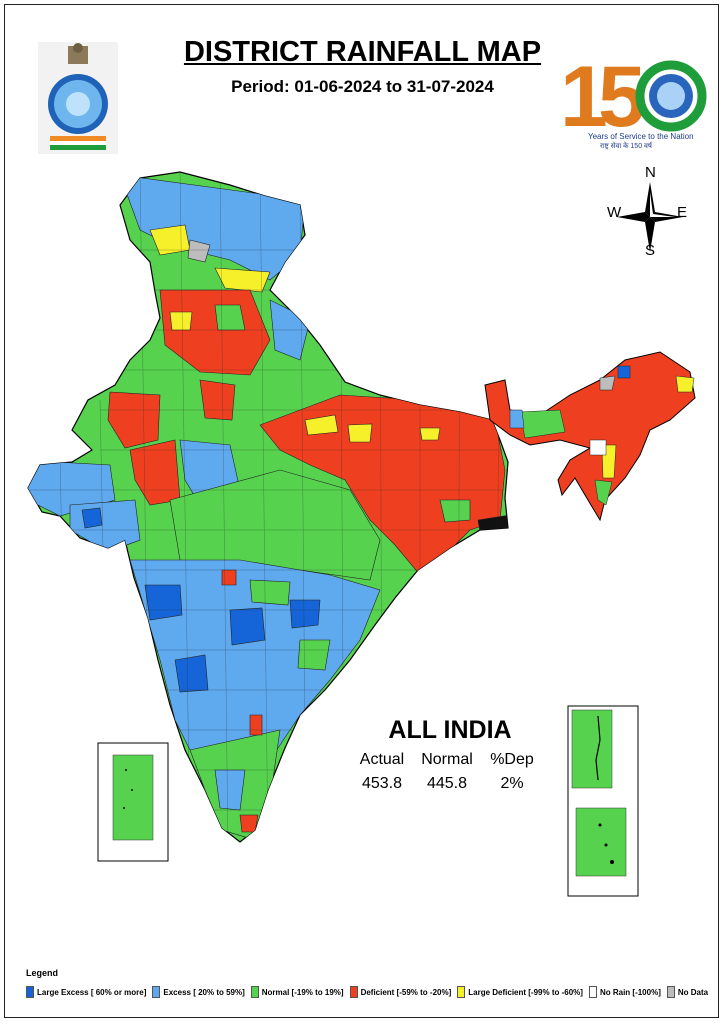 This screenshot has width=725, height=1024. What do you see at coordinates (450, 730) in the screenshot?
I see `all-india-title: ALL INDIA` at bounding box center [450, 730].